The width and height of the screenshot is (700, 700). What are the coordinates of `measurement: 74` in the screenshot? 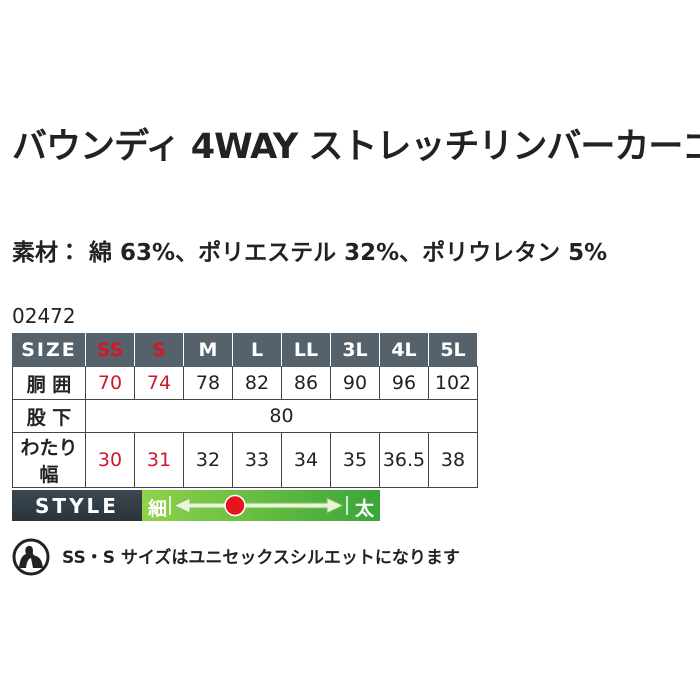 It's located at (159, 383).